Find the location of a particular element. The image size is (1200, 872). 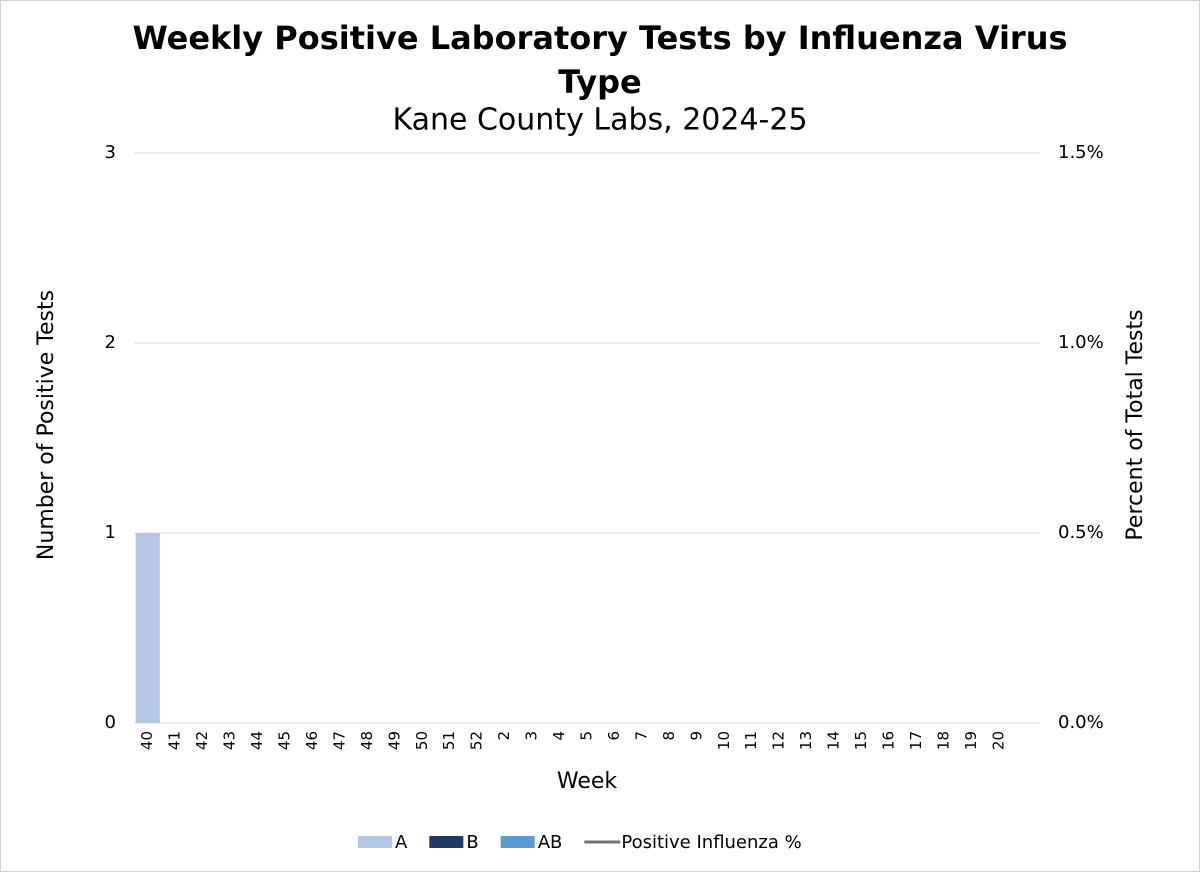

x-tick-label: 46 is located at coordinates (312, 740).